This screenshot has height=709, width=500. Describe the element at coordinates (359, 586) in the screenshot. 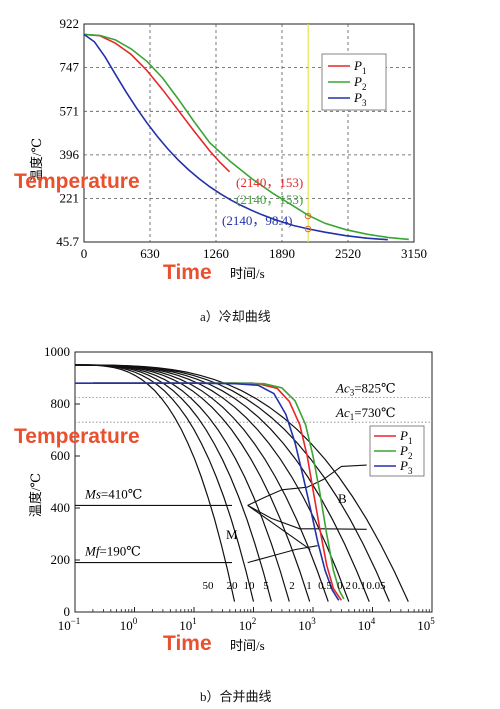

I see `chart-b-rate-label: 0.1` at that location.